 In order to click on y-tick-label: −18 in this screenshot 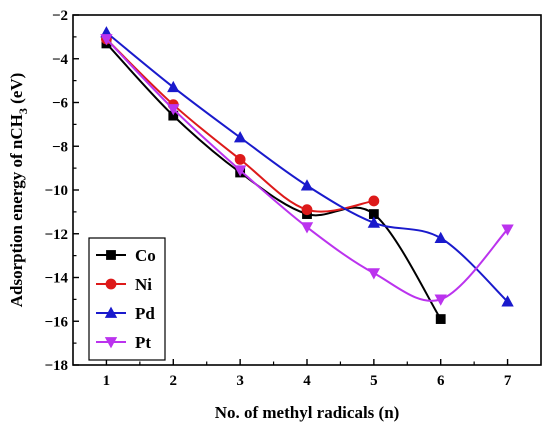, I will do `click(56, 366)`.